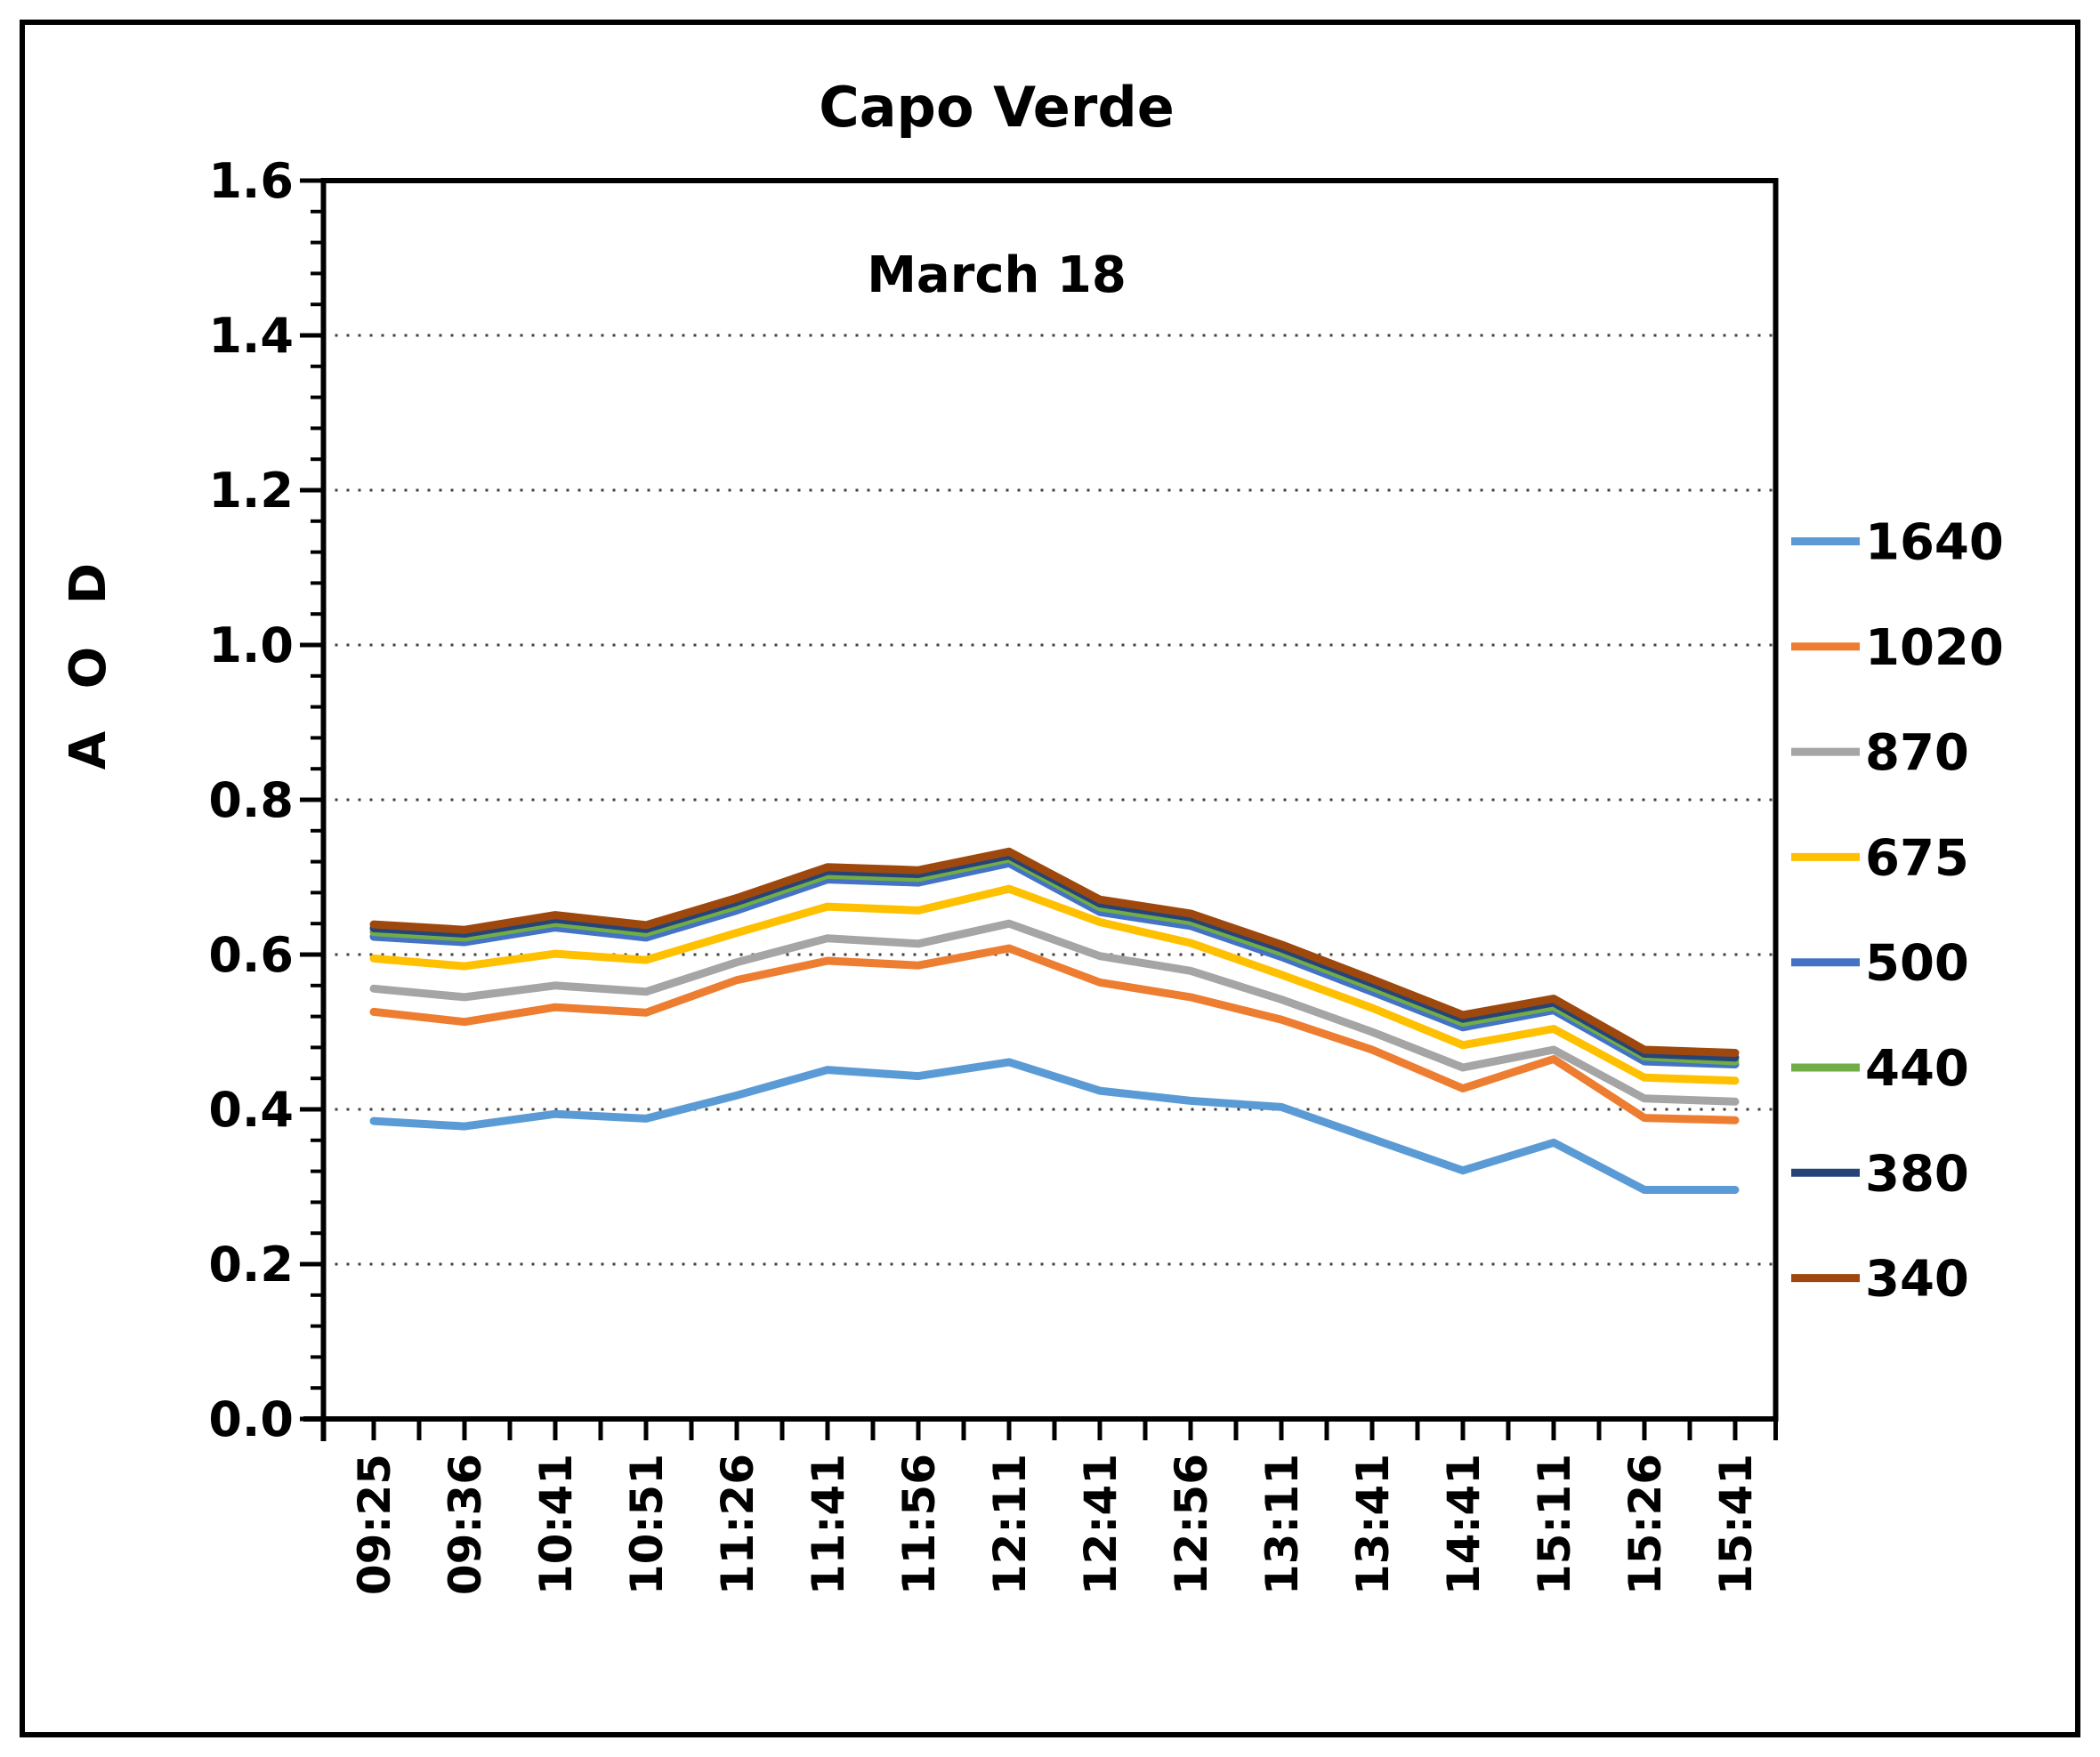 This screenshot has width=2100, height=1757. Describe the element at coordinates (312, 800) in the screenshot. I see `y-axis-ticks` at that location.